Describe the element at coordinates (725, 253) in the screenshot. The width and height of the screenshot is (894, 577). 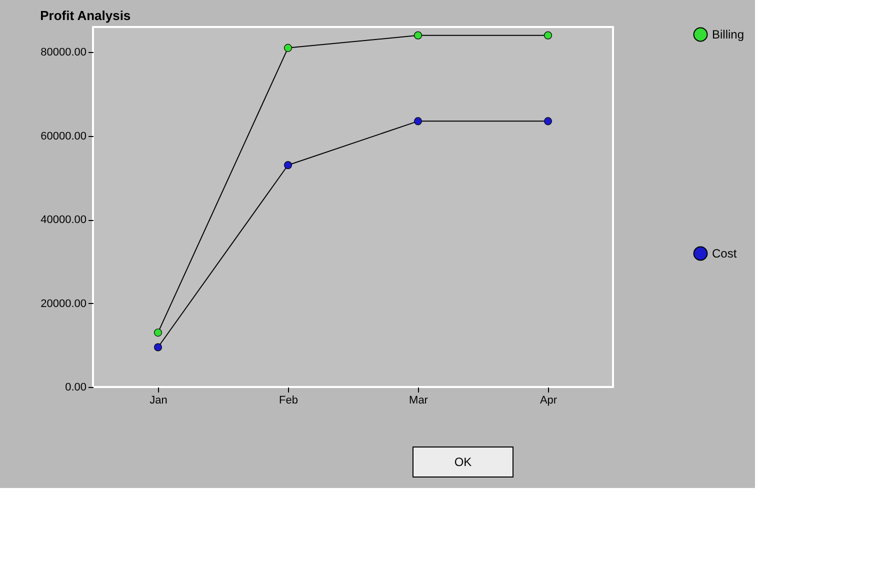
I see `legend-label: Cost` at that location.